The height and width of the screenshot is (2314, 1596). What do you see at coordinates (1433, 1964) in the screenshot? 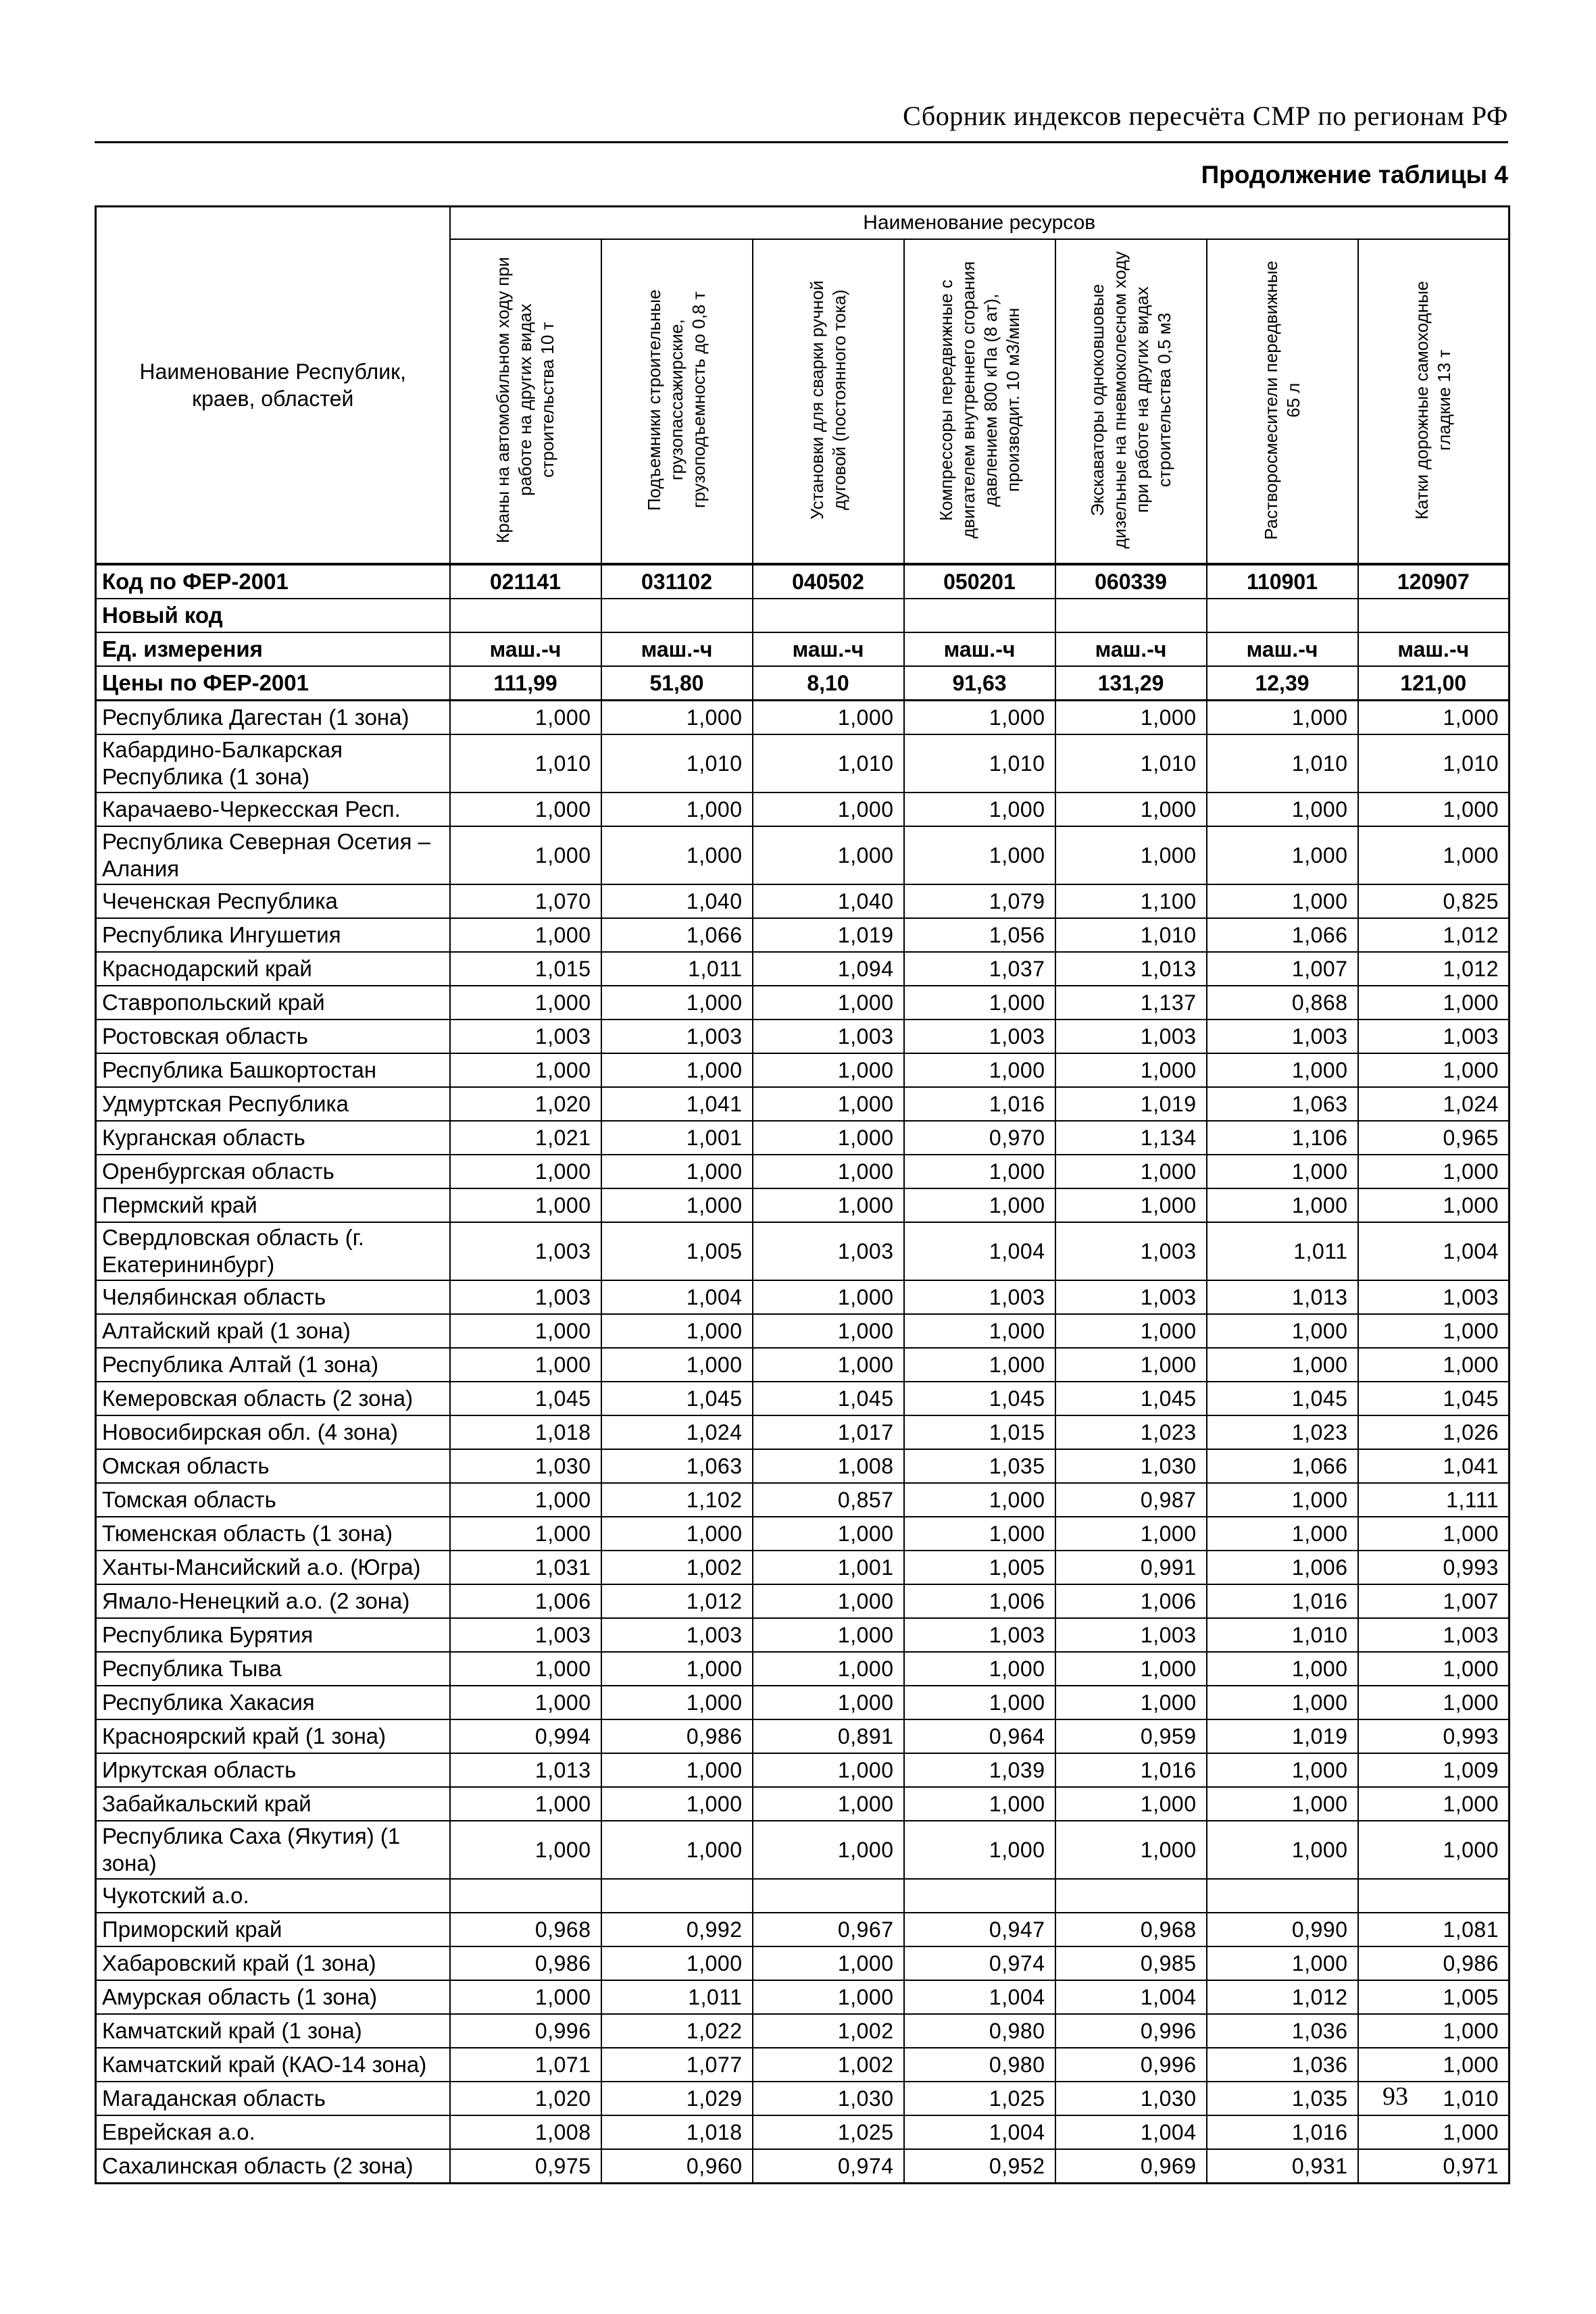
I see `value-cell: 0,986` at bounding box center [1433, 1964].